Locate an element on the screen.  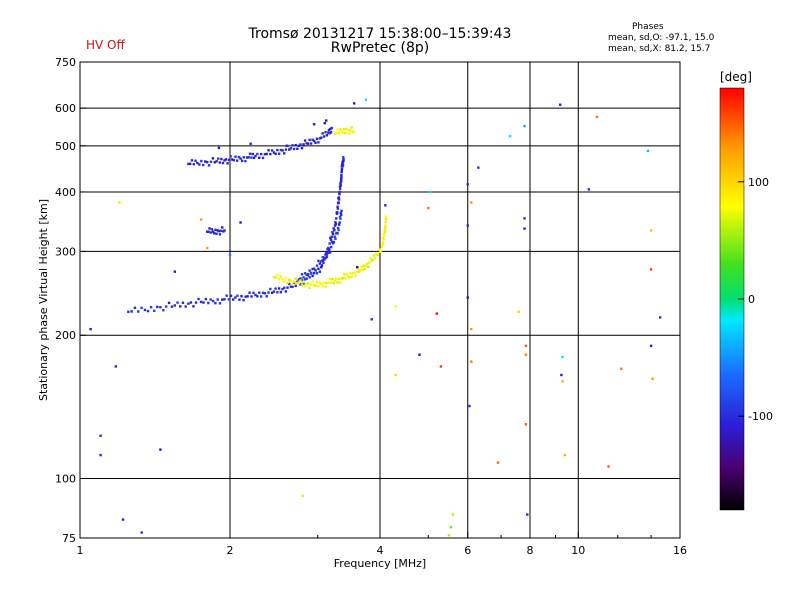
colorbar-label: [deg] is located at coordinates (736, 77).